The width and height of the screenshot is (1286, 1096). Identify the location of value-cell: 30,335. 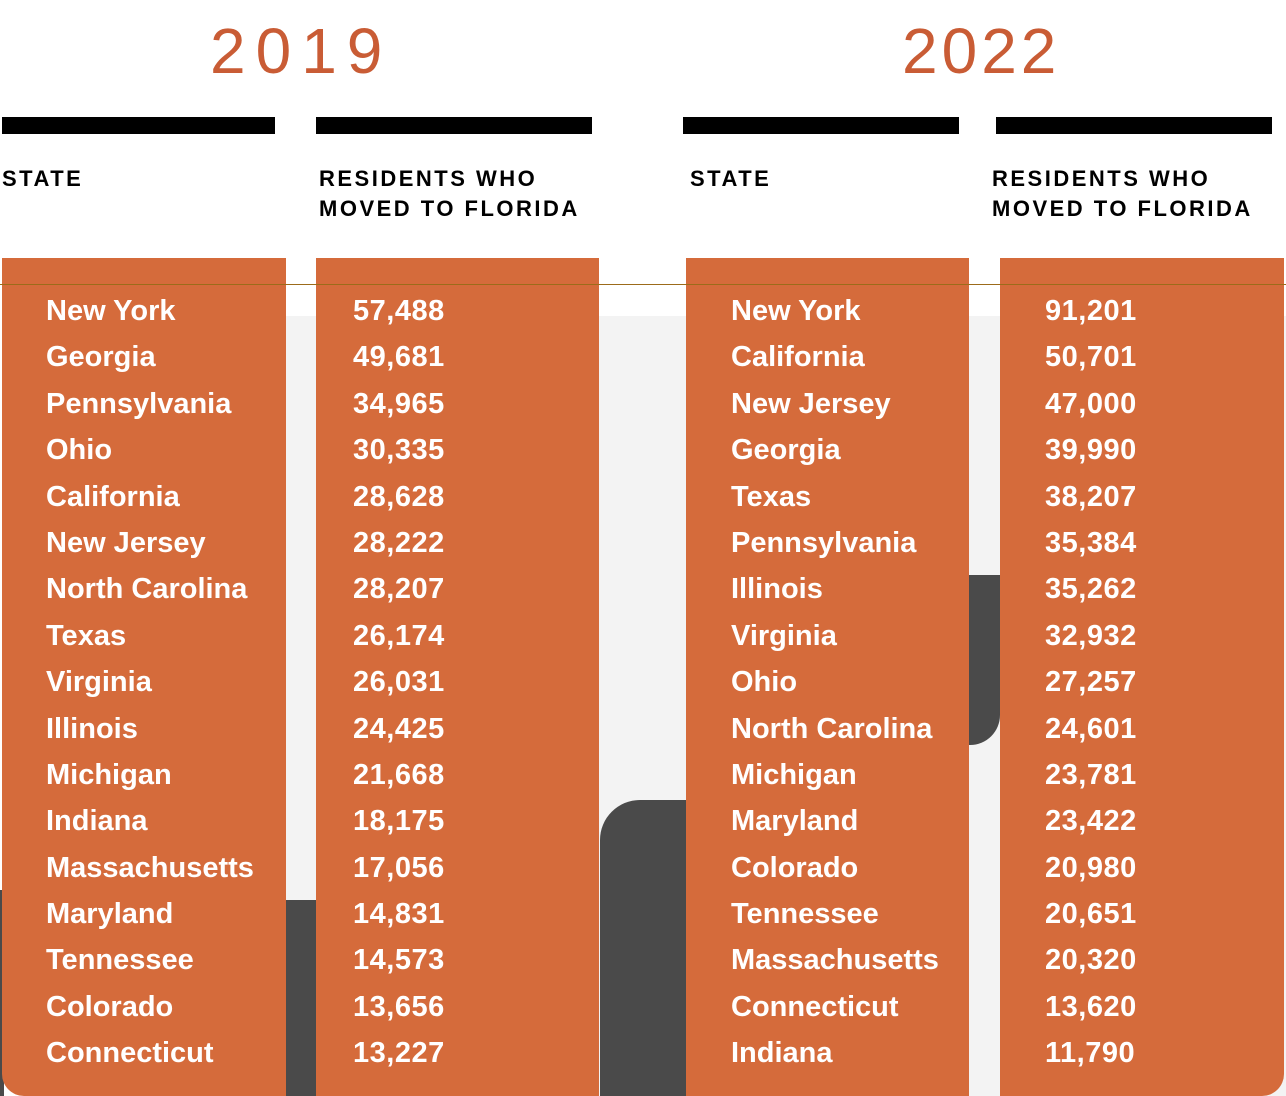
(399, 450).